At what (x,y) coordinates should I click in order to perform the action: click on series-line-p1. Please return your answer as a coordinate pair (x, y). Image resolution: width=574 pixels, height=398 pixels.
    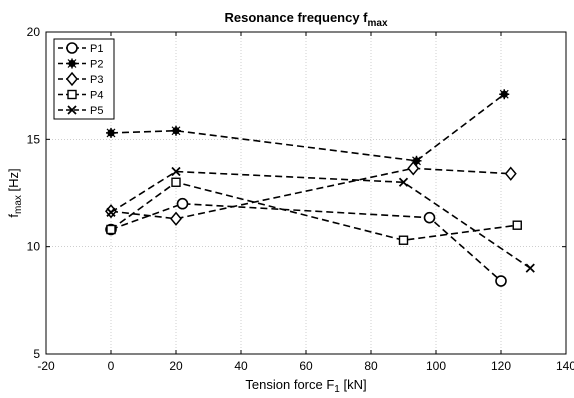
    Looking at the image, I should click on (306, 242).